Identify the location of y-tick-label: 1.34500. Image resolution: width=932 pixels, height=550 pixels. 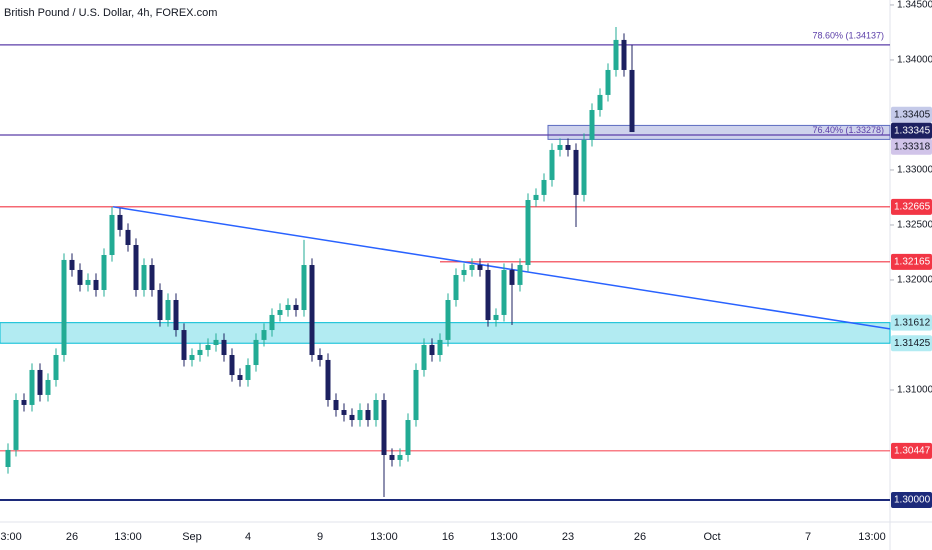
(914, 5).